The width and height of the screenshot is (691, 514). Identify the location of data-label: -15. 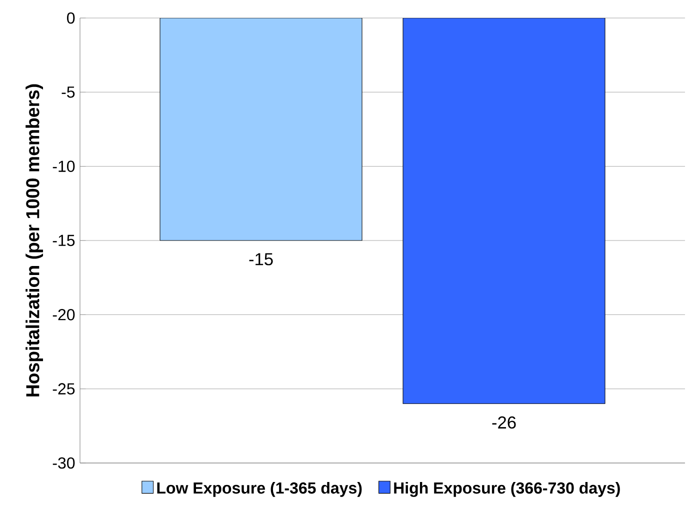
(261, 259).